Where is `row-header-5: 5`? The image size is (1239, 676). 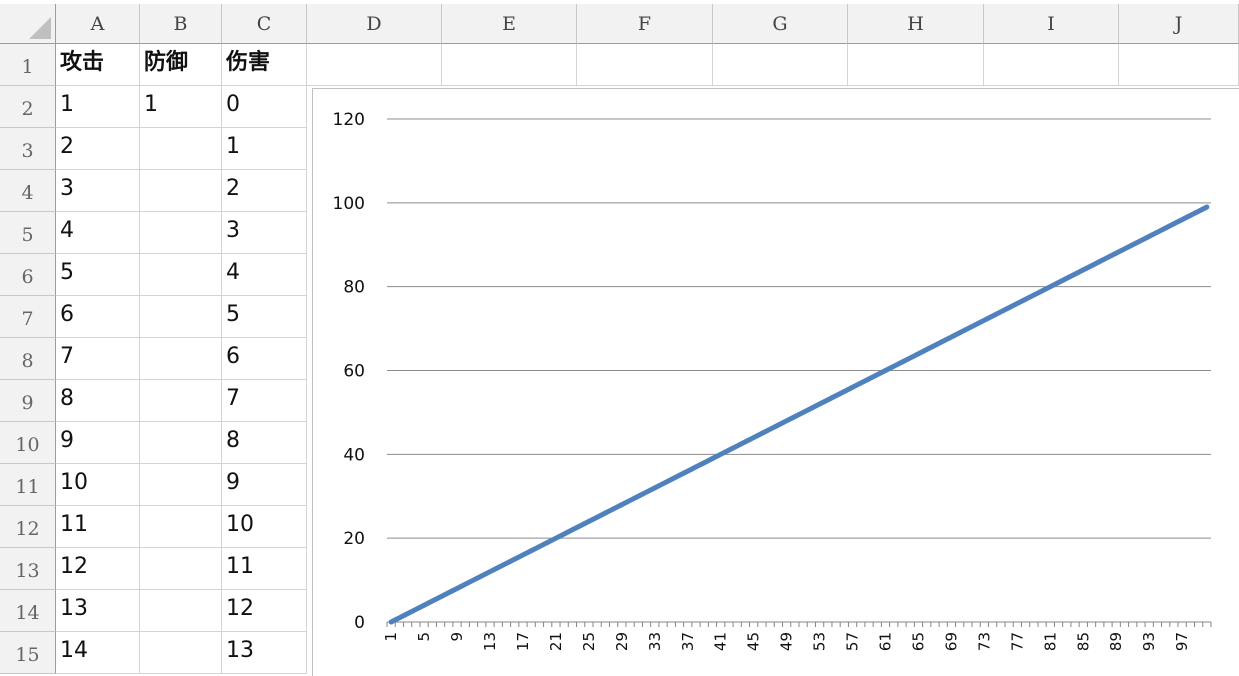
row-header-5: 5 is located at coordinates (28, 233).